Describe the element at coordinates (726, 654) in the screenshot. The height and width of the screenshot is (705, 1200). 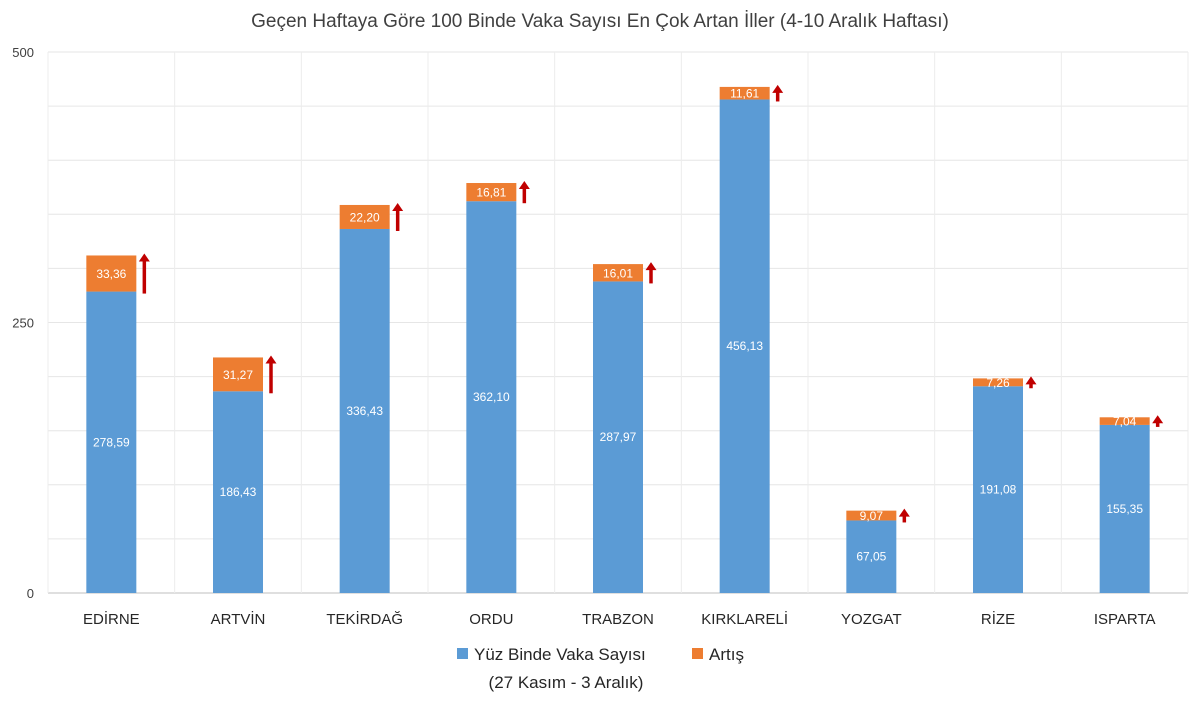
I see `legend-label-increase: Artış` at that location.